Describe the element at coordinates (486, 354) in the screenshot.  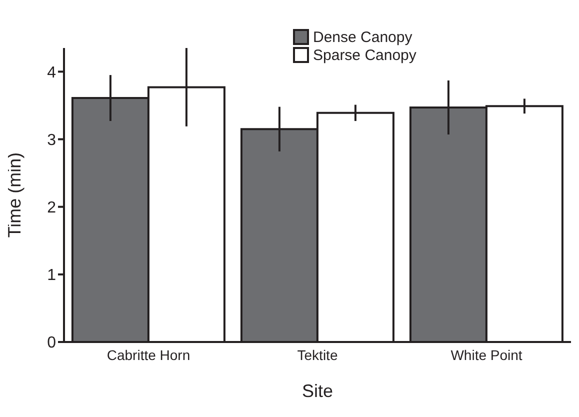
I see `x-tick-label: White Point` at that location.